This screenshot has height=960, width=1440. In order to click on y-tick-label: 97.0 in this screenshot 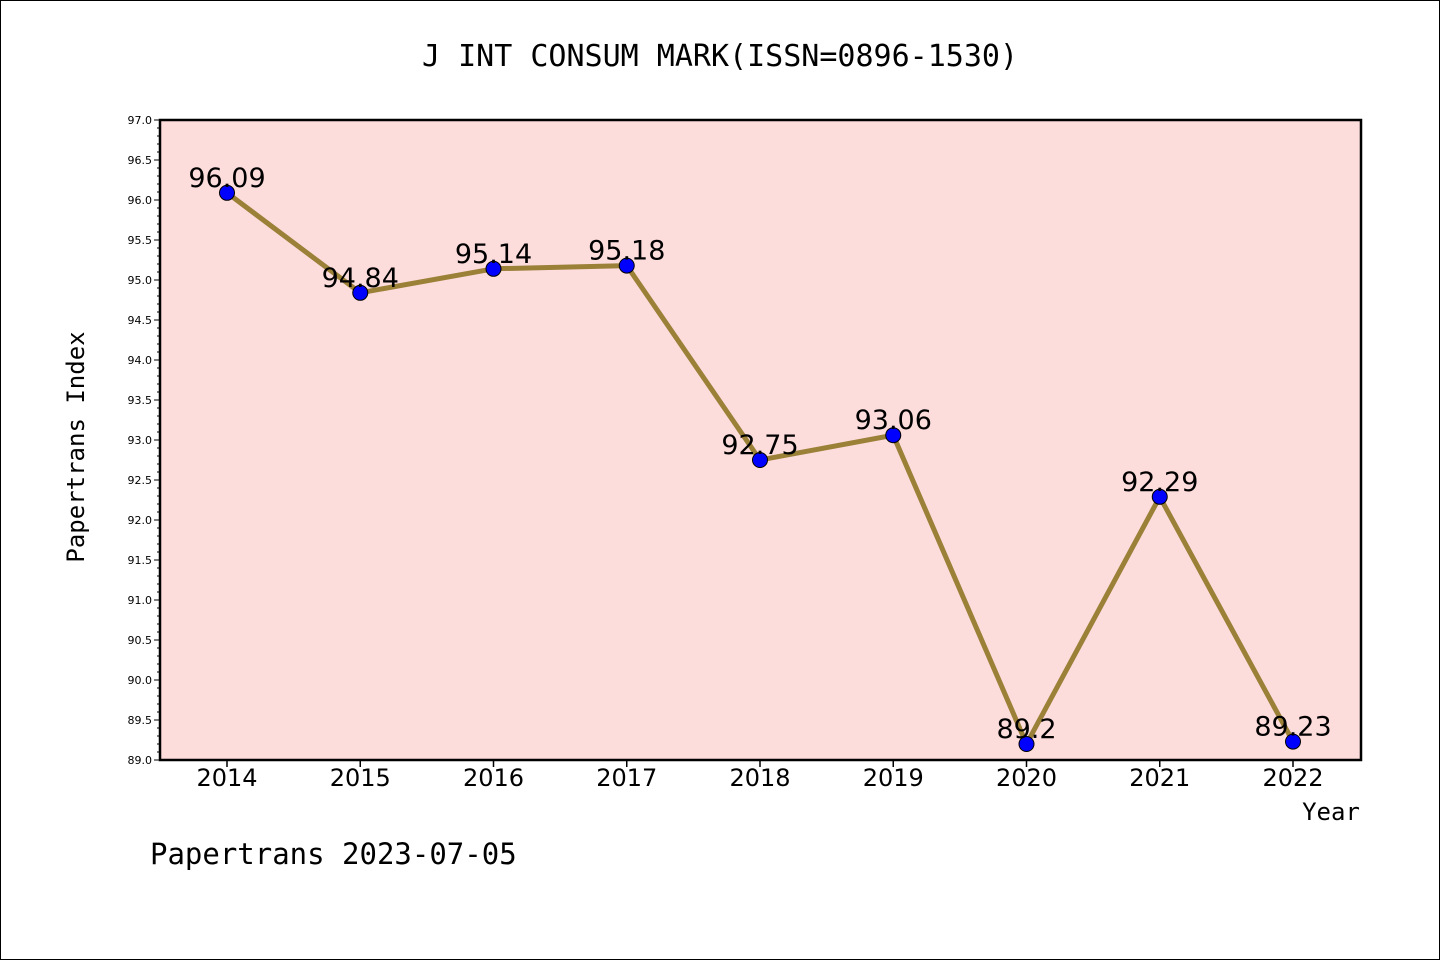, I will do `click(140, 120)`.